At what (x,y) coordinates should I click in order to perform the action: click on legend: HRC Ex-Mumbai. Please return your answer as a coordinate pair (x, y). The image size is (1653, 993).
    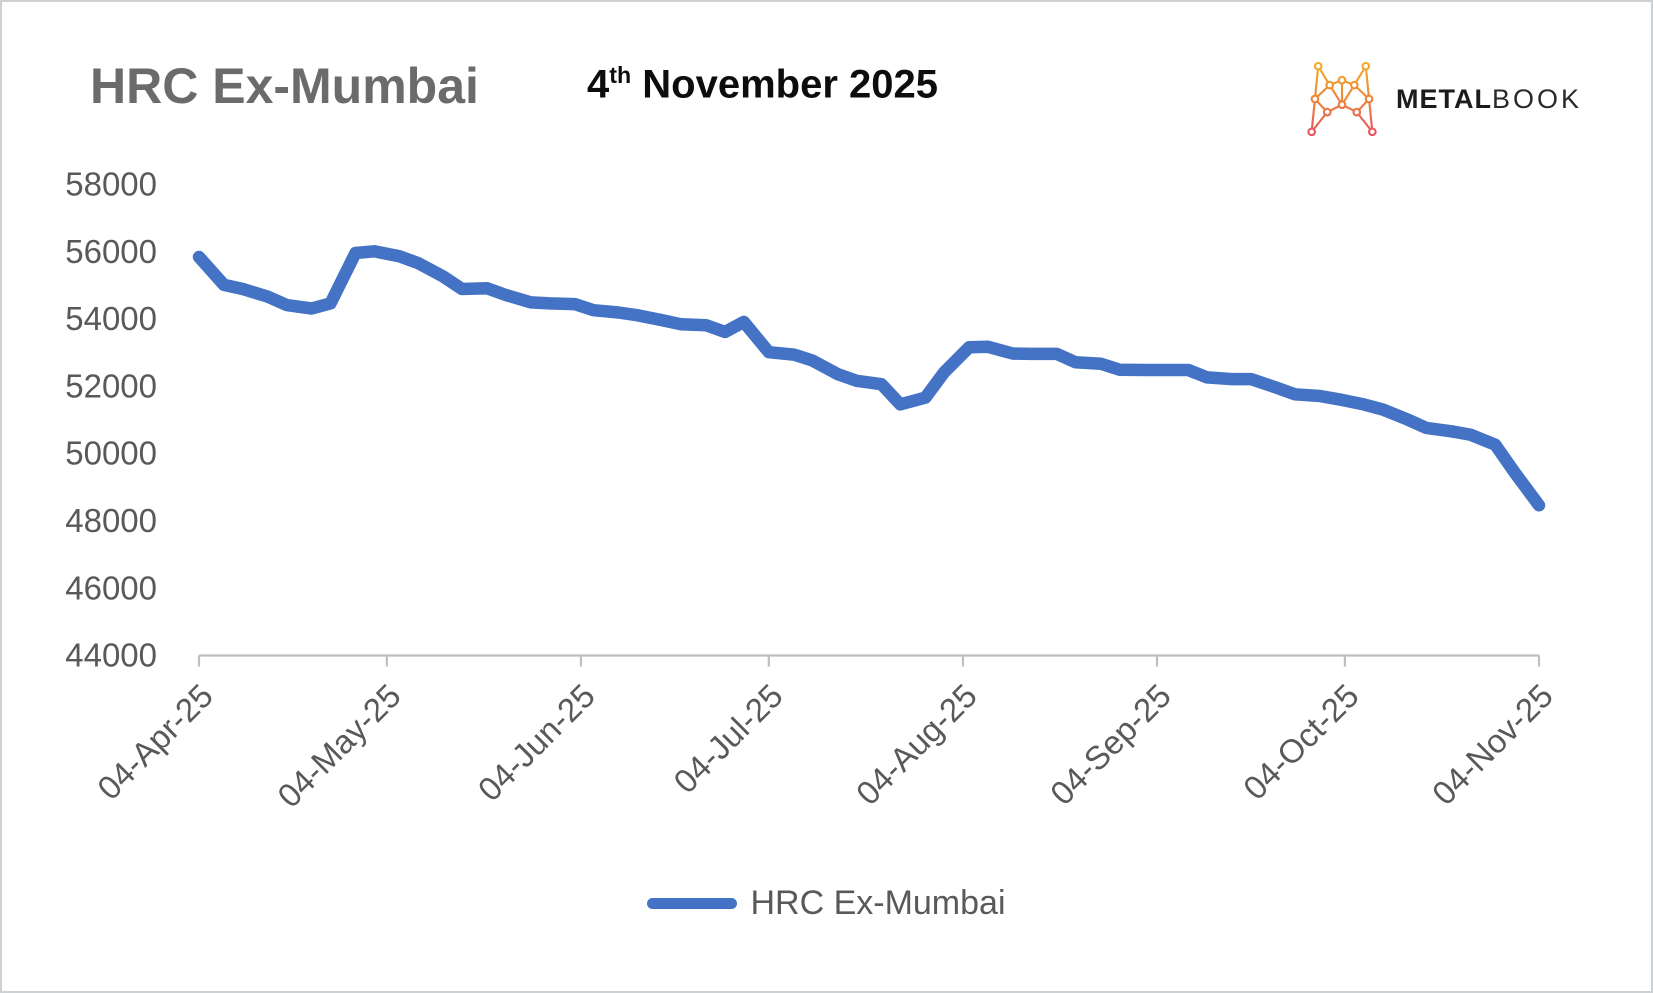
    Looking at the image, I should click on (826, 903).